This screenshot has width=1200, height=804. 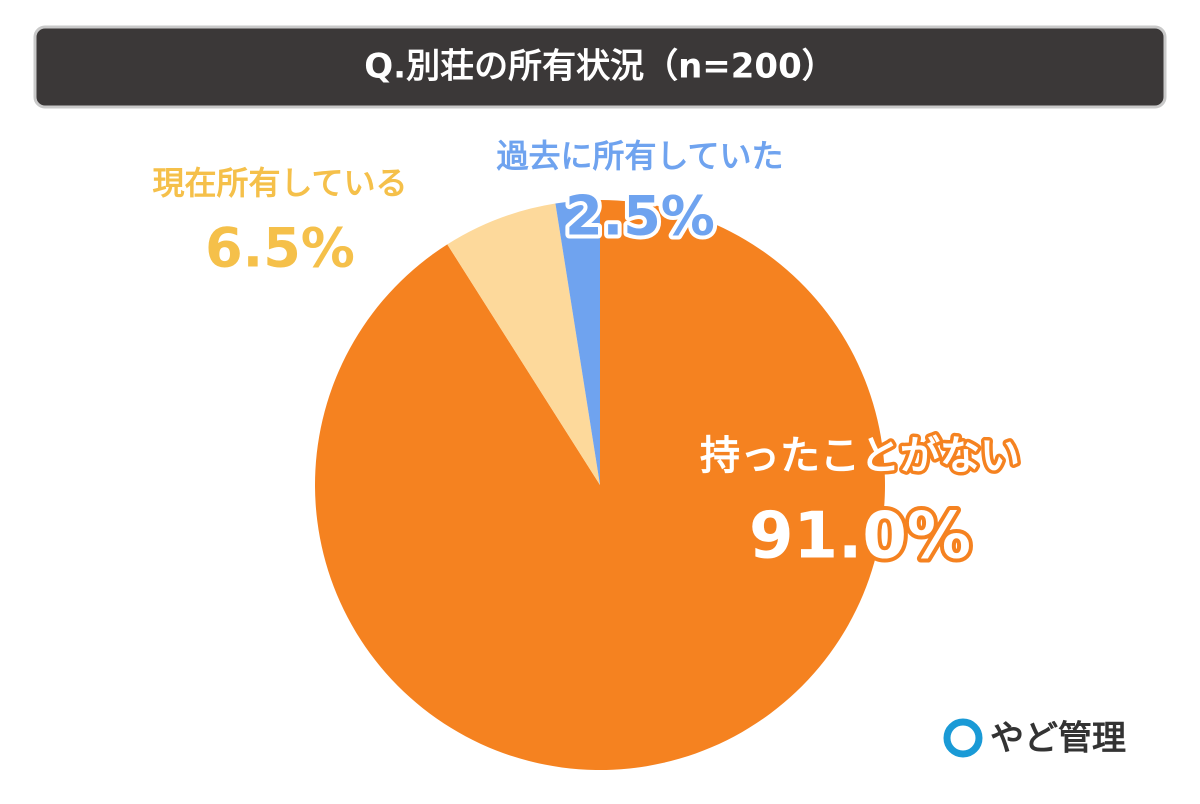 What do you see at coordinates (1058, 739) in the screenshot?
I see `logo-text: やど管理` at bounding box center [1058, 739].